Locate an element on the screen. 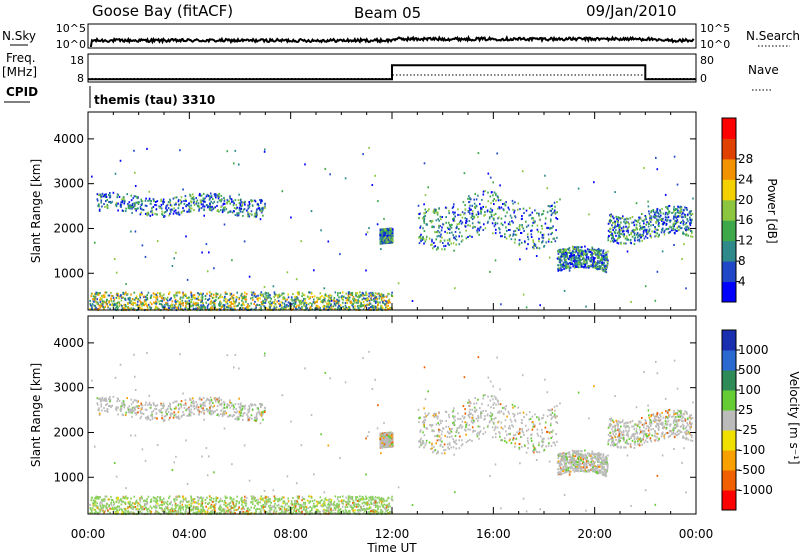 This screenshot has width=800, height=554. y-tick-label: 1000 is located at coordinates (68, 273).